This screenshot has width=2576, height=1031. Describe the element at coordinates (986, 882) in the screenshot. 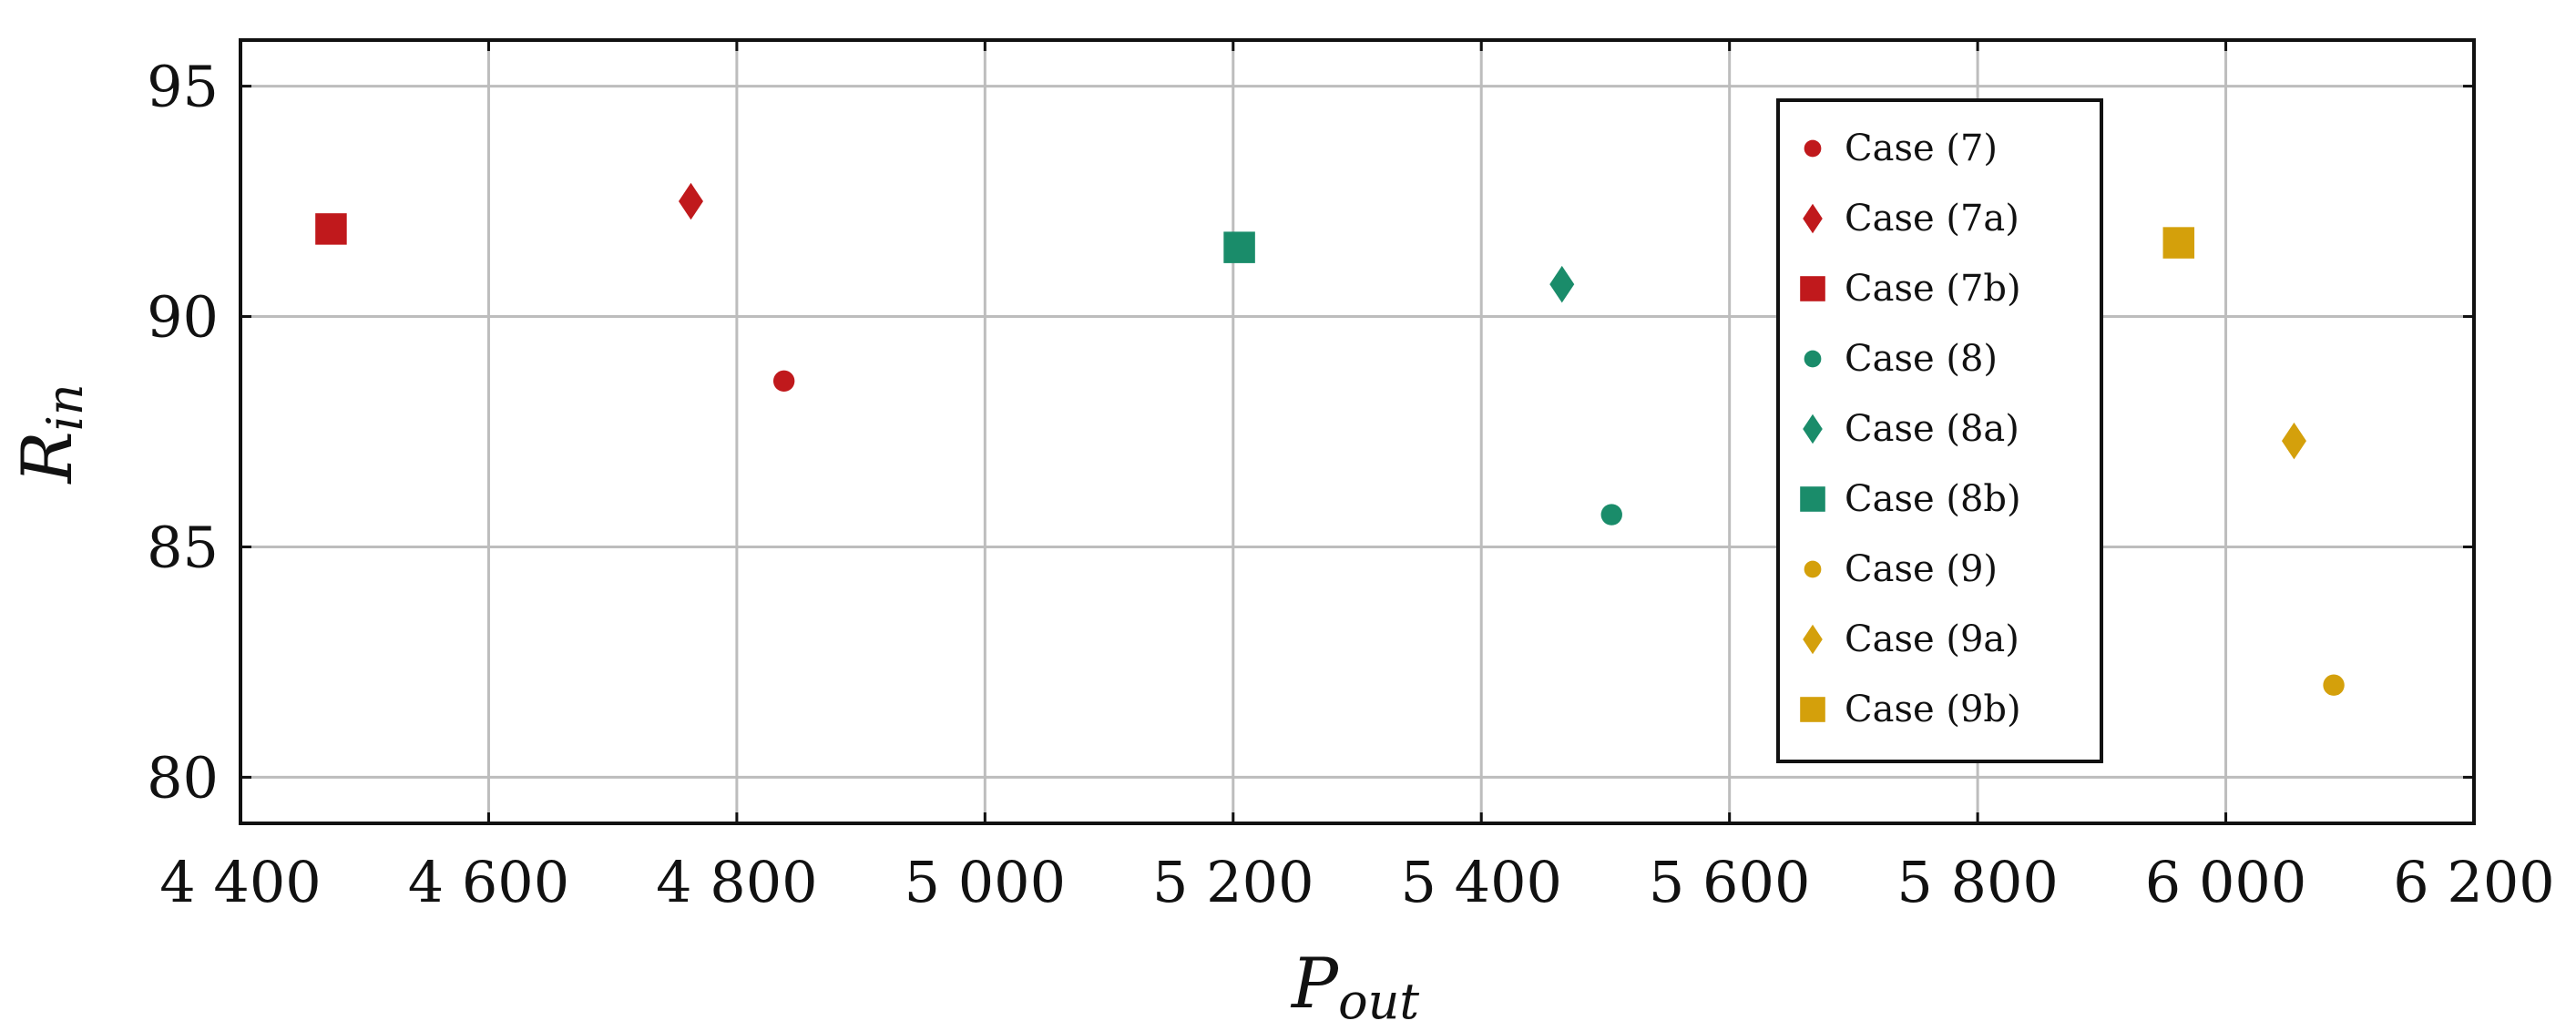

I see `x-tick-label: 5 000` at that location.